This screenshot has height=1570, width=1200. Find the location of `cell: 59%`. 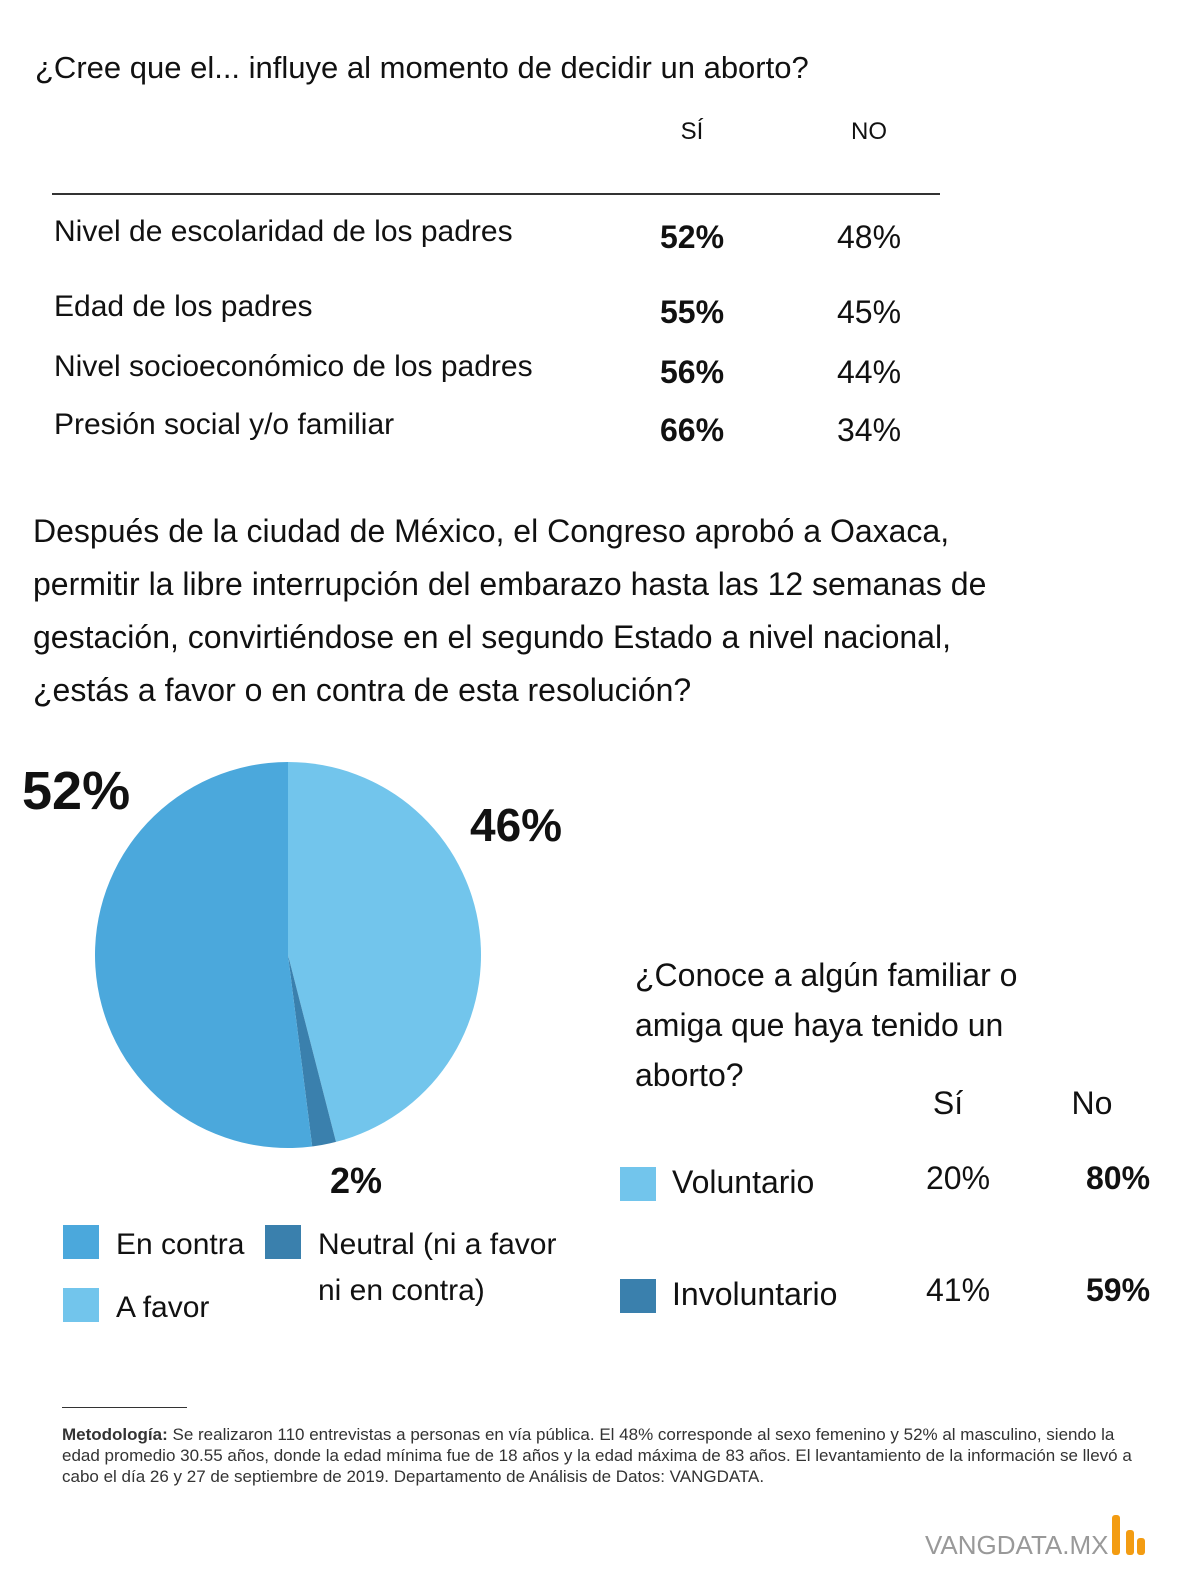

cell: 59% is located at coordinates (1118, 1290).